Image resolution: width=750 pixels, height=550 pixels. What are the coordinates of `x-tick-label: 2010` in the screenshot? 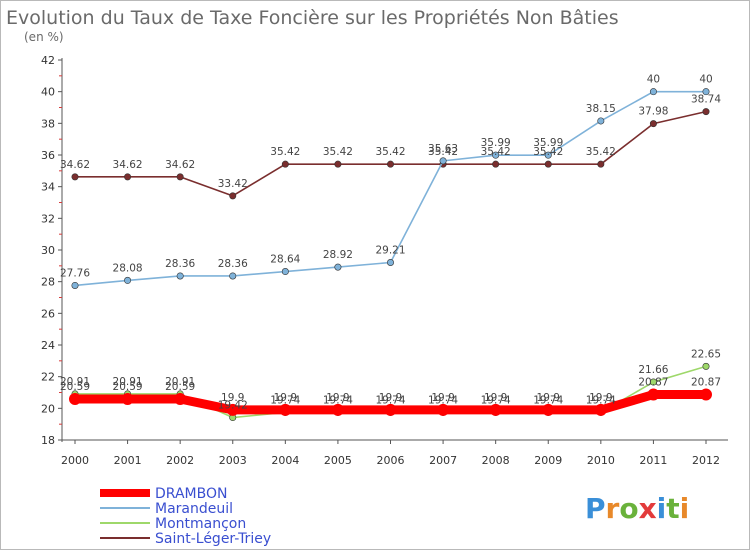 It's located at (601, 460).